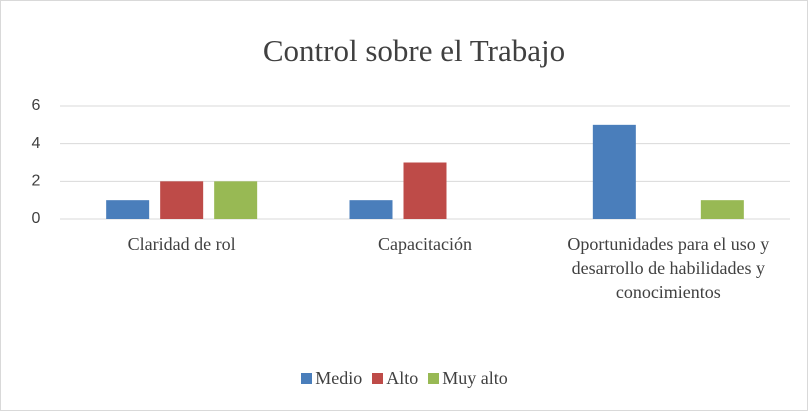 This screenshot has height=412, width=809. What do you see at coordinates (339, 378) in the screenshot?
I see `legend-label: Medio` at bounding box center [339, 378].